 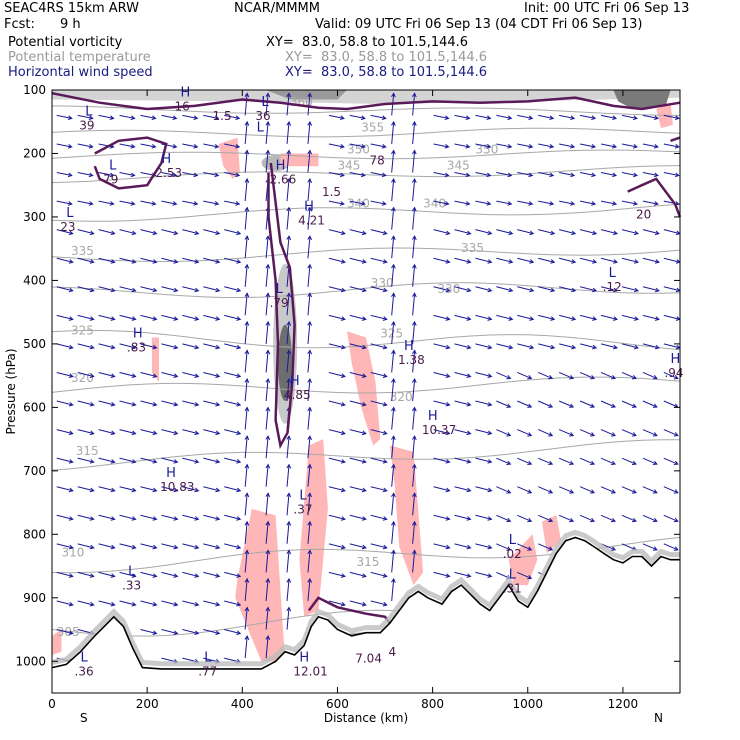 I want to click on extremum-value: 10.37, so click(x=439, y=430).